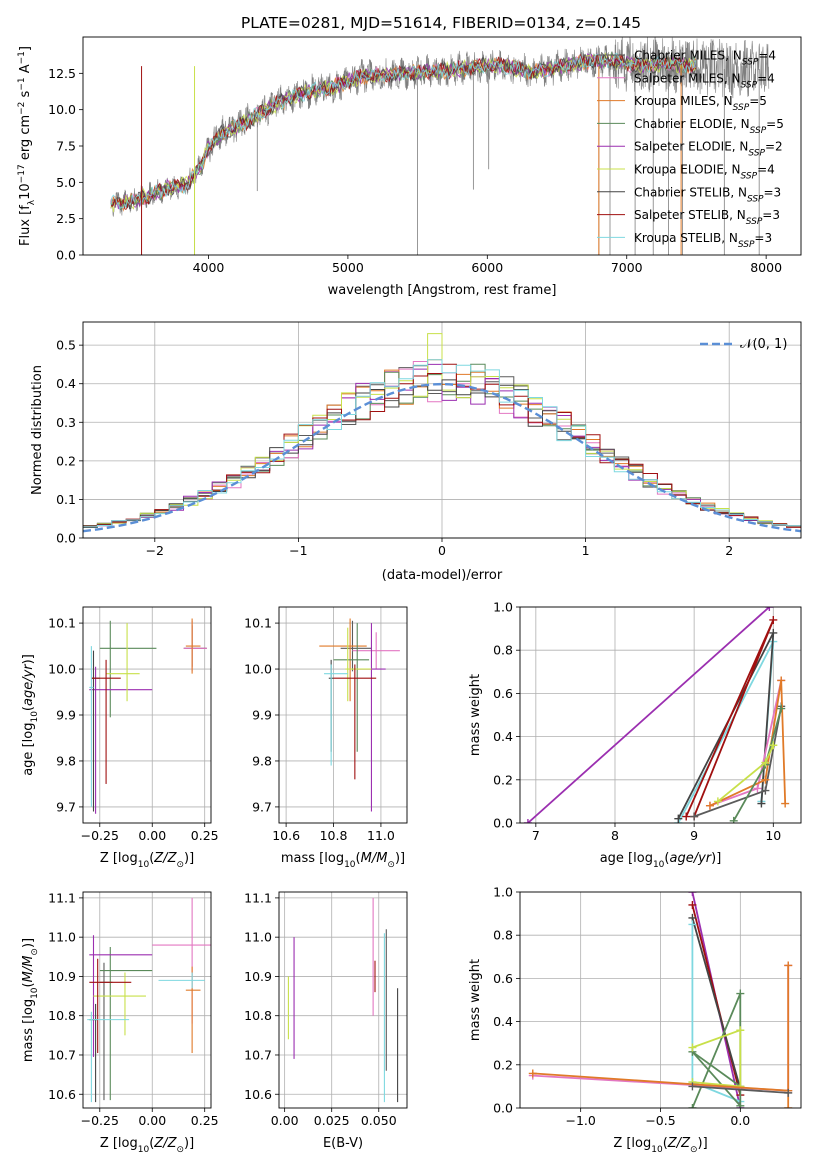 This screenshot has width=819, height=1170. I want to click on ticks: 10.6 10.8 11.0 9.7 9.8 9.9 10.0 10.1, so click(319, 729).